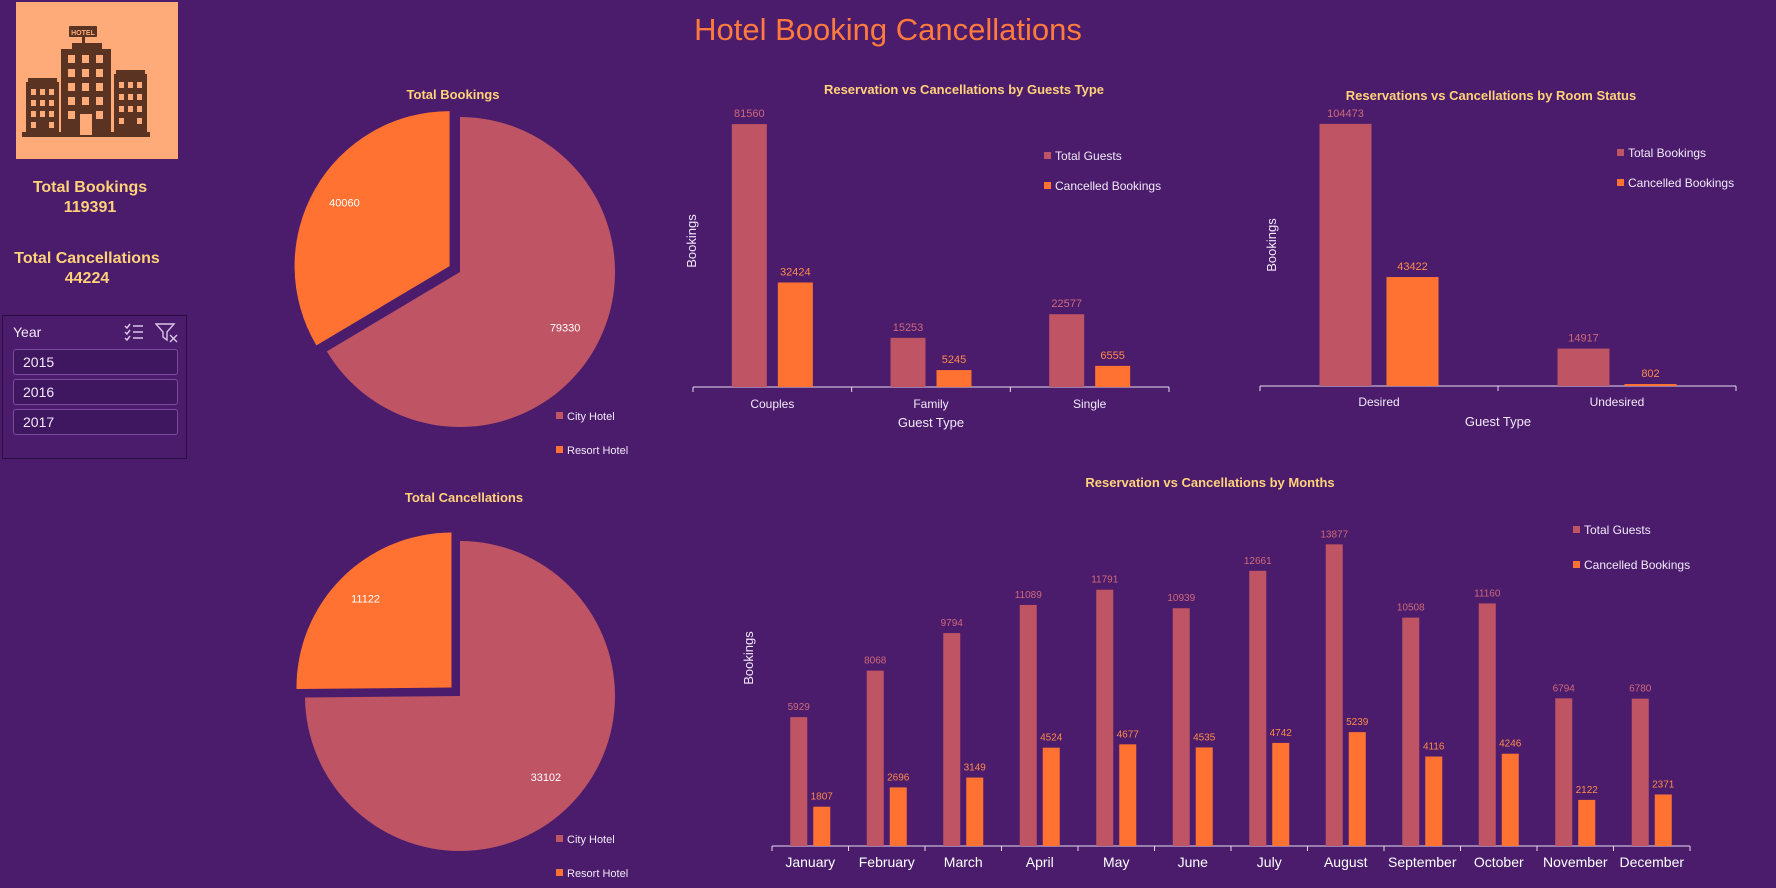  I want to click on bar-cancelled-bookings-november, so click(1587, 822).